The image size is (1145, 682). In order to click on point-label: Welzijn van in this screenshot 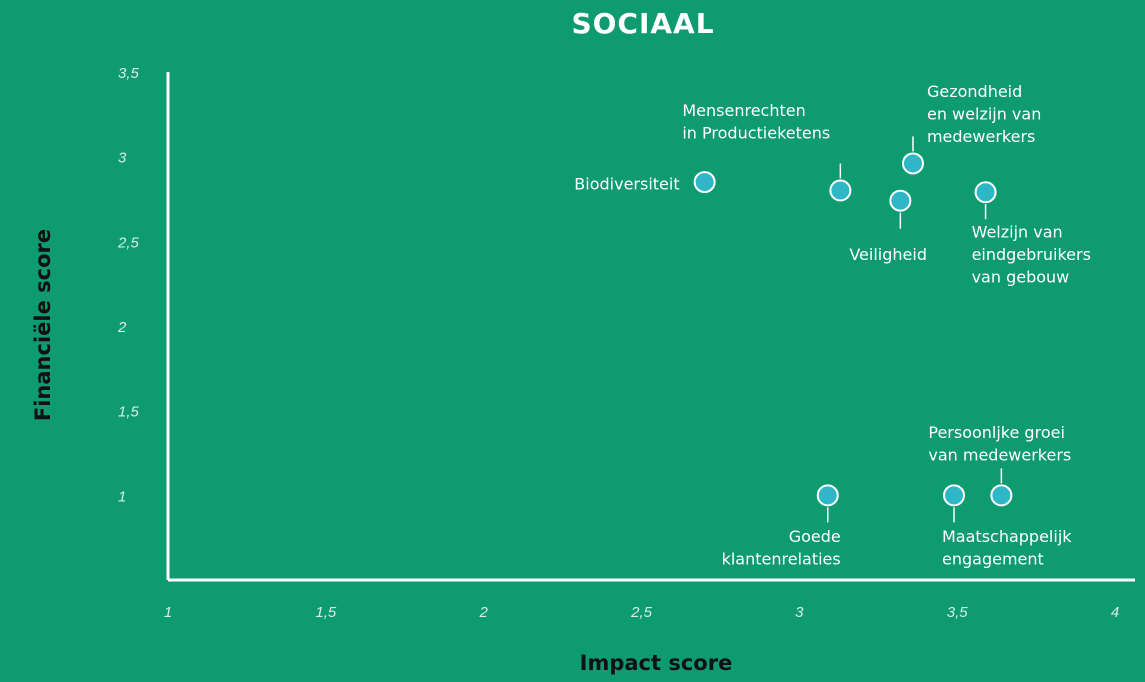, I will do `click(1017, 232)`.